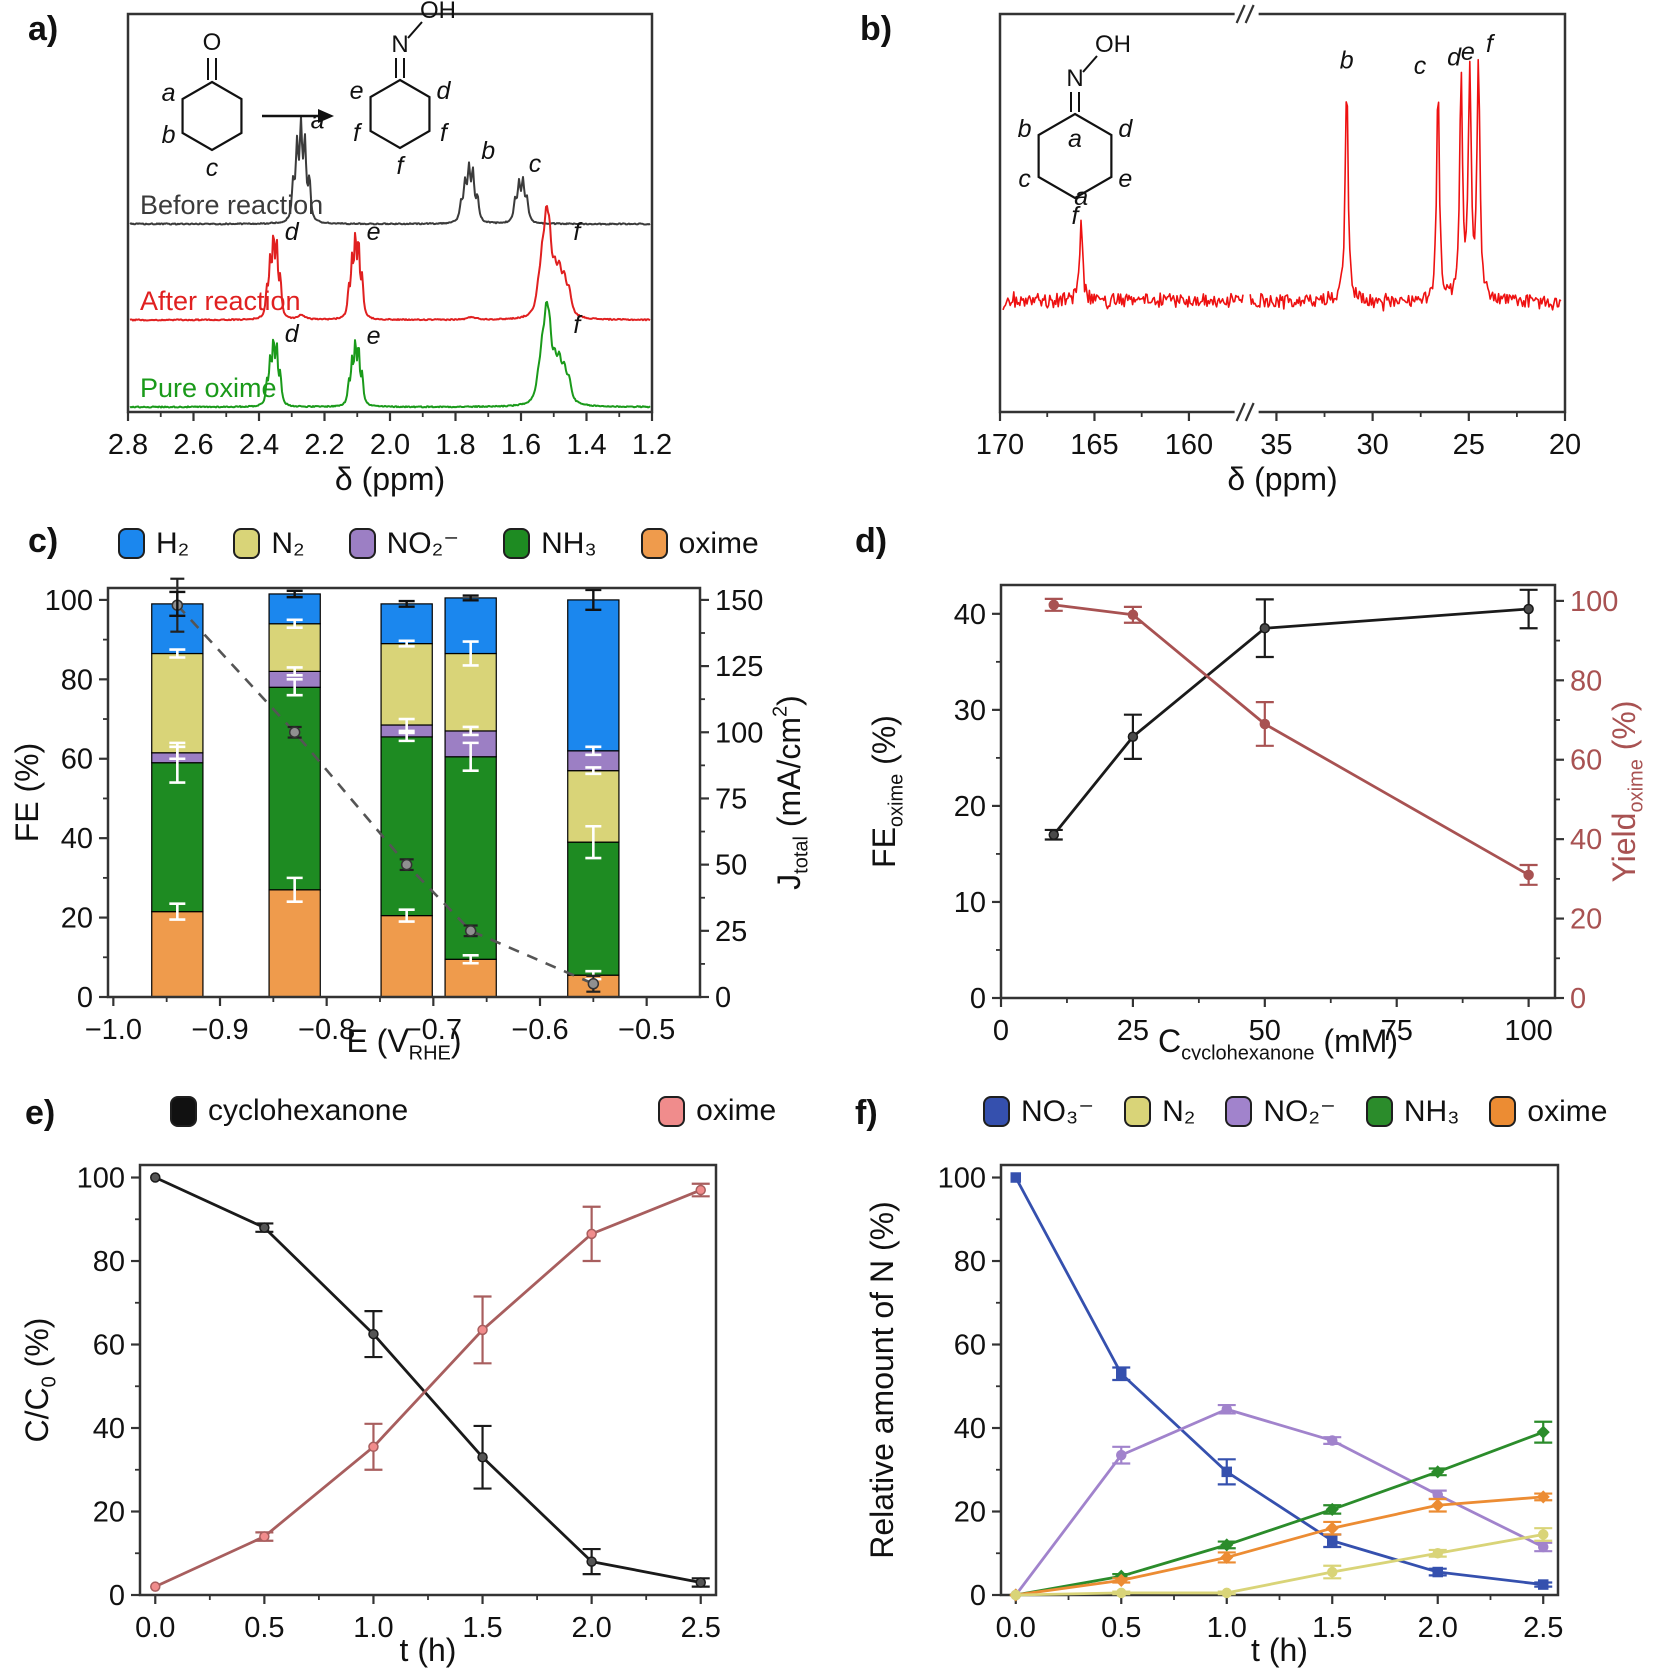  What do you see at coordinates (887, 791) in the screenshot?
I see `svg-text: FEoxime (%)` at bounding box center [887, 791].